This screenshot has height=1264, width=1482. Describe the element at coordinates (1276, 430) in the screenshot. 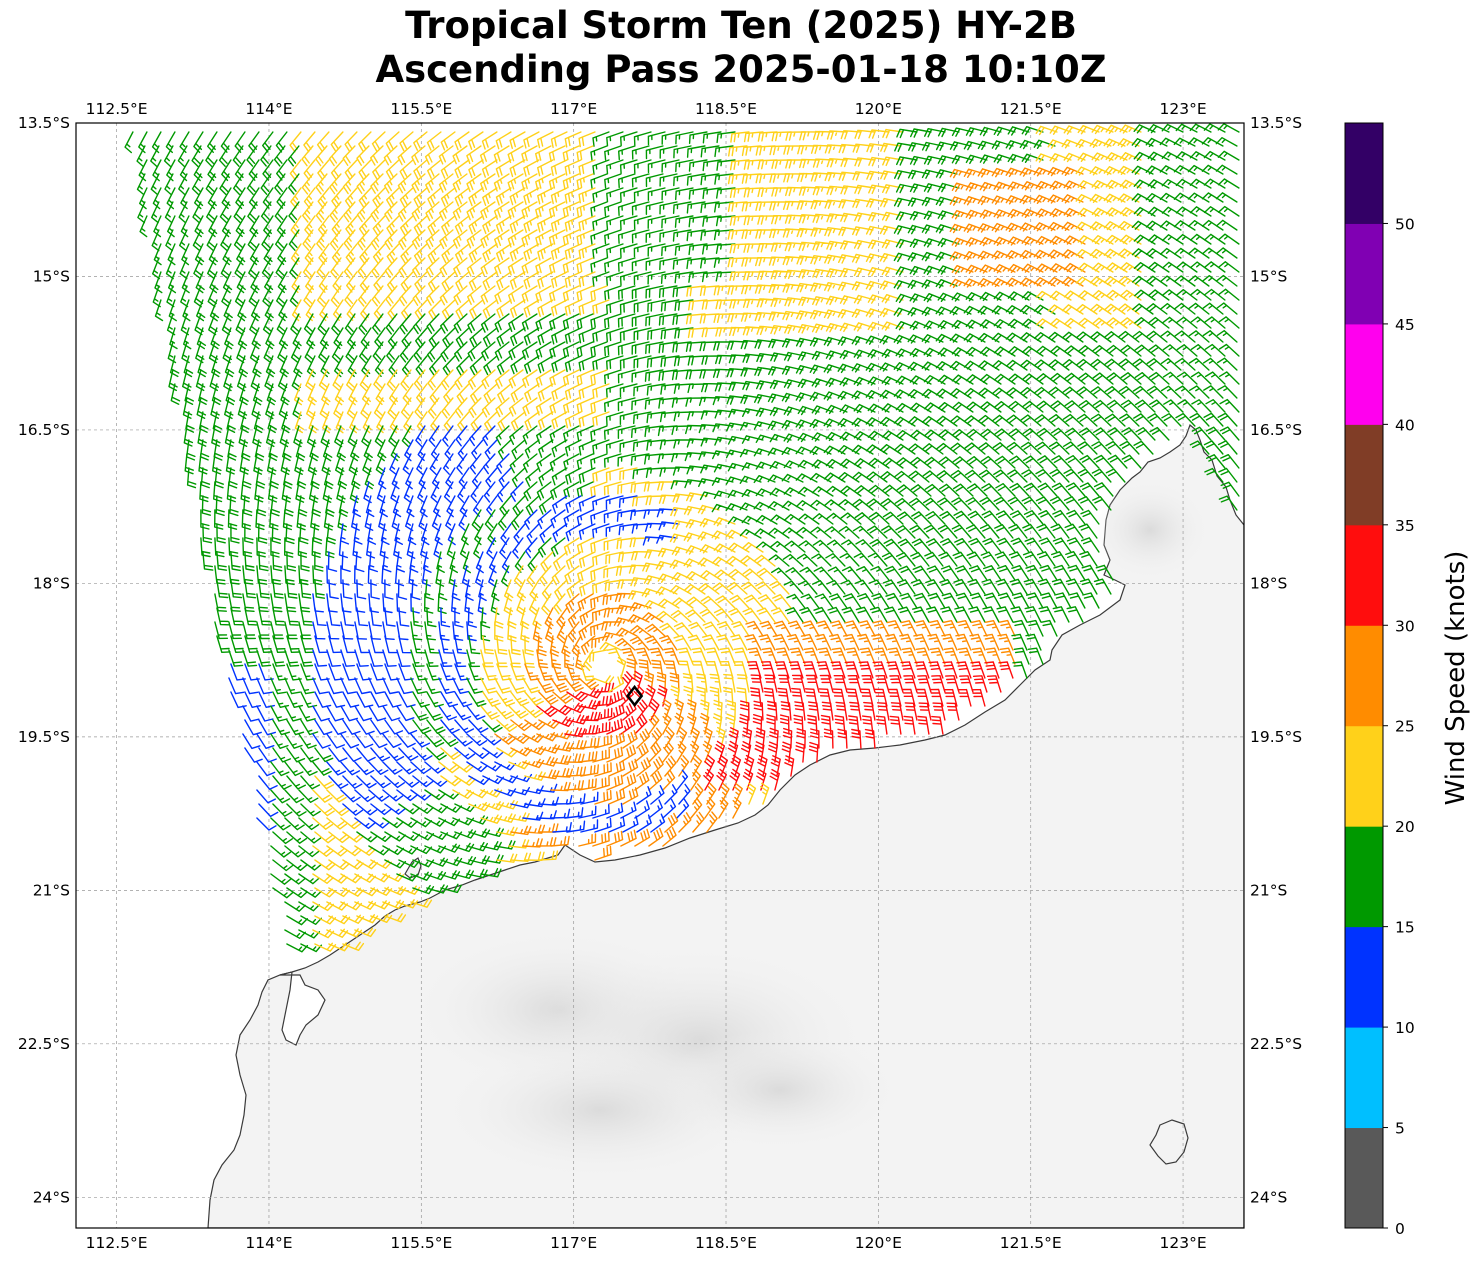

I see `lat-tick-label-right: 16.5°S` at that location.